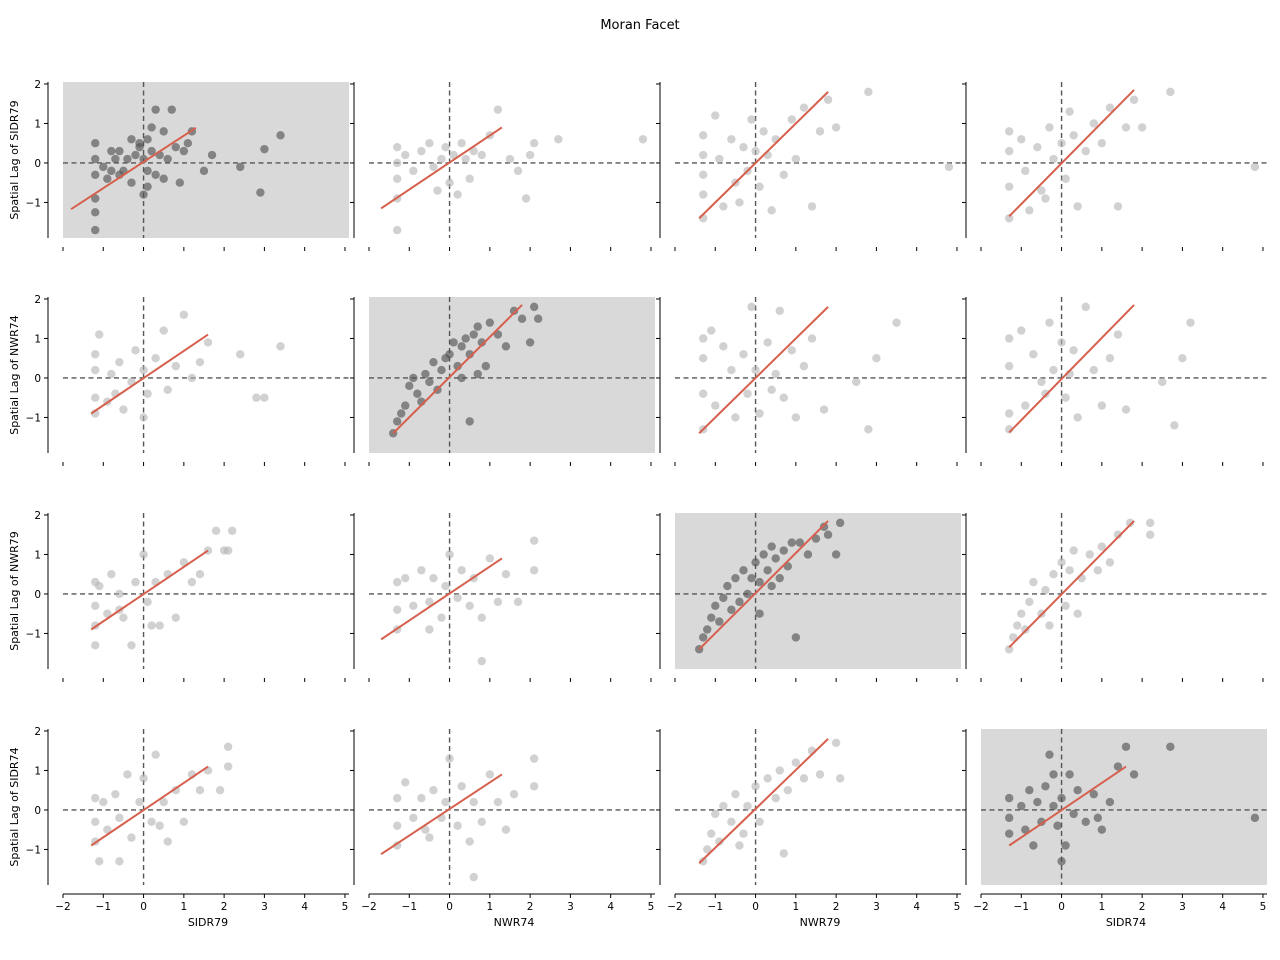 The height and width of the screenshot is (960, 1280). Describe the element at coordinates (14, 159) in the screenshot. I see `y-axis-label: Spatial Lag of SIDR79` at that location.